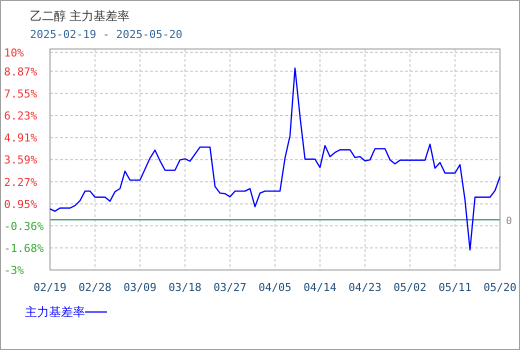  What do you see at coordinates (21, 160) in the screenshot?
I see `y-tick-label: 3.59%` at bounding box center [21, 160].